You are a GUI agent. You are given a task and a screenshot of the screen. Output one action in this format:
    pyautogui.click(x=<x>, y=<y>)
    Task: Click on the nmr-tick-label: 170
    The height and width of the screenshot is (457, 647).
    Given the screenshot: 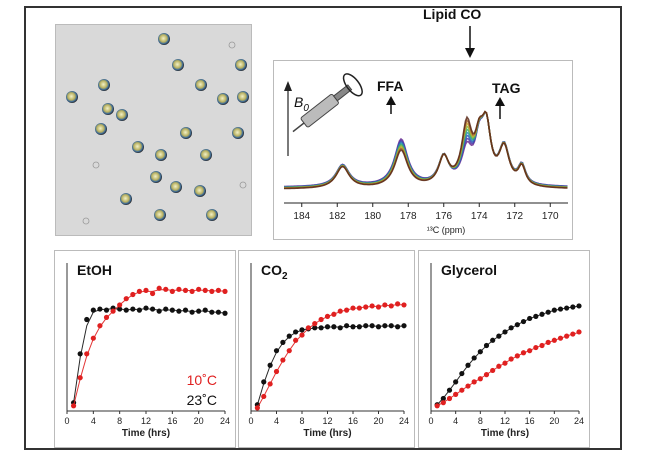 What is the action you would take?
    pyautogui.click(x=550, y=216)
    